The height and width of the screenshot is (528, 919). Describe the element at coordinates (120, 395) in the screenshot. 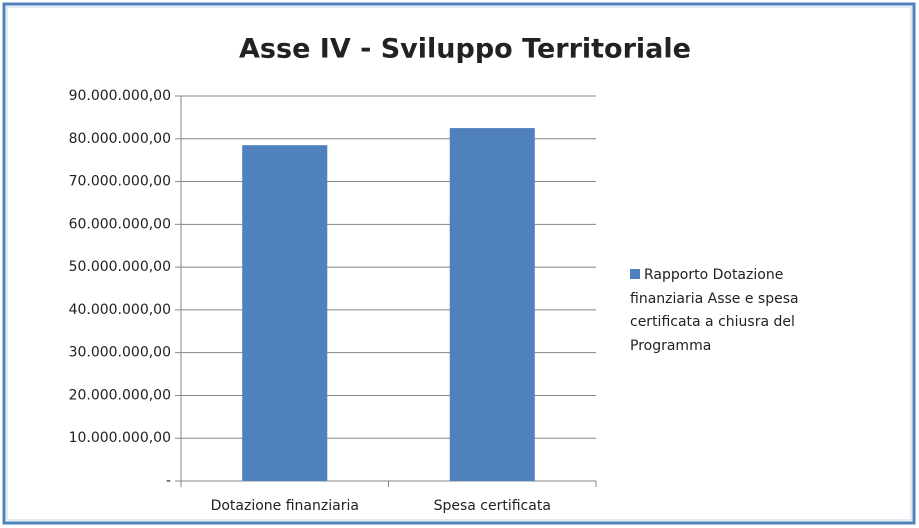

I see `y-tick-label: 20.000.000,00` at that location.